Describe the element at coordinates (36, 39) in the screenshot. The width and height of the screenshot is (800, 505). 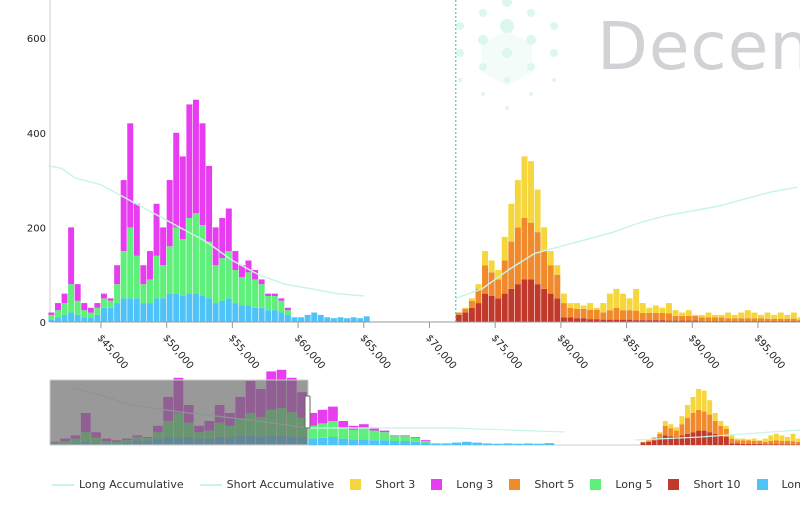
I see `y-tick-label: 600` at that location.